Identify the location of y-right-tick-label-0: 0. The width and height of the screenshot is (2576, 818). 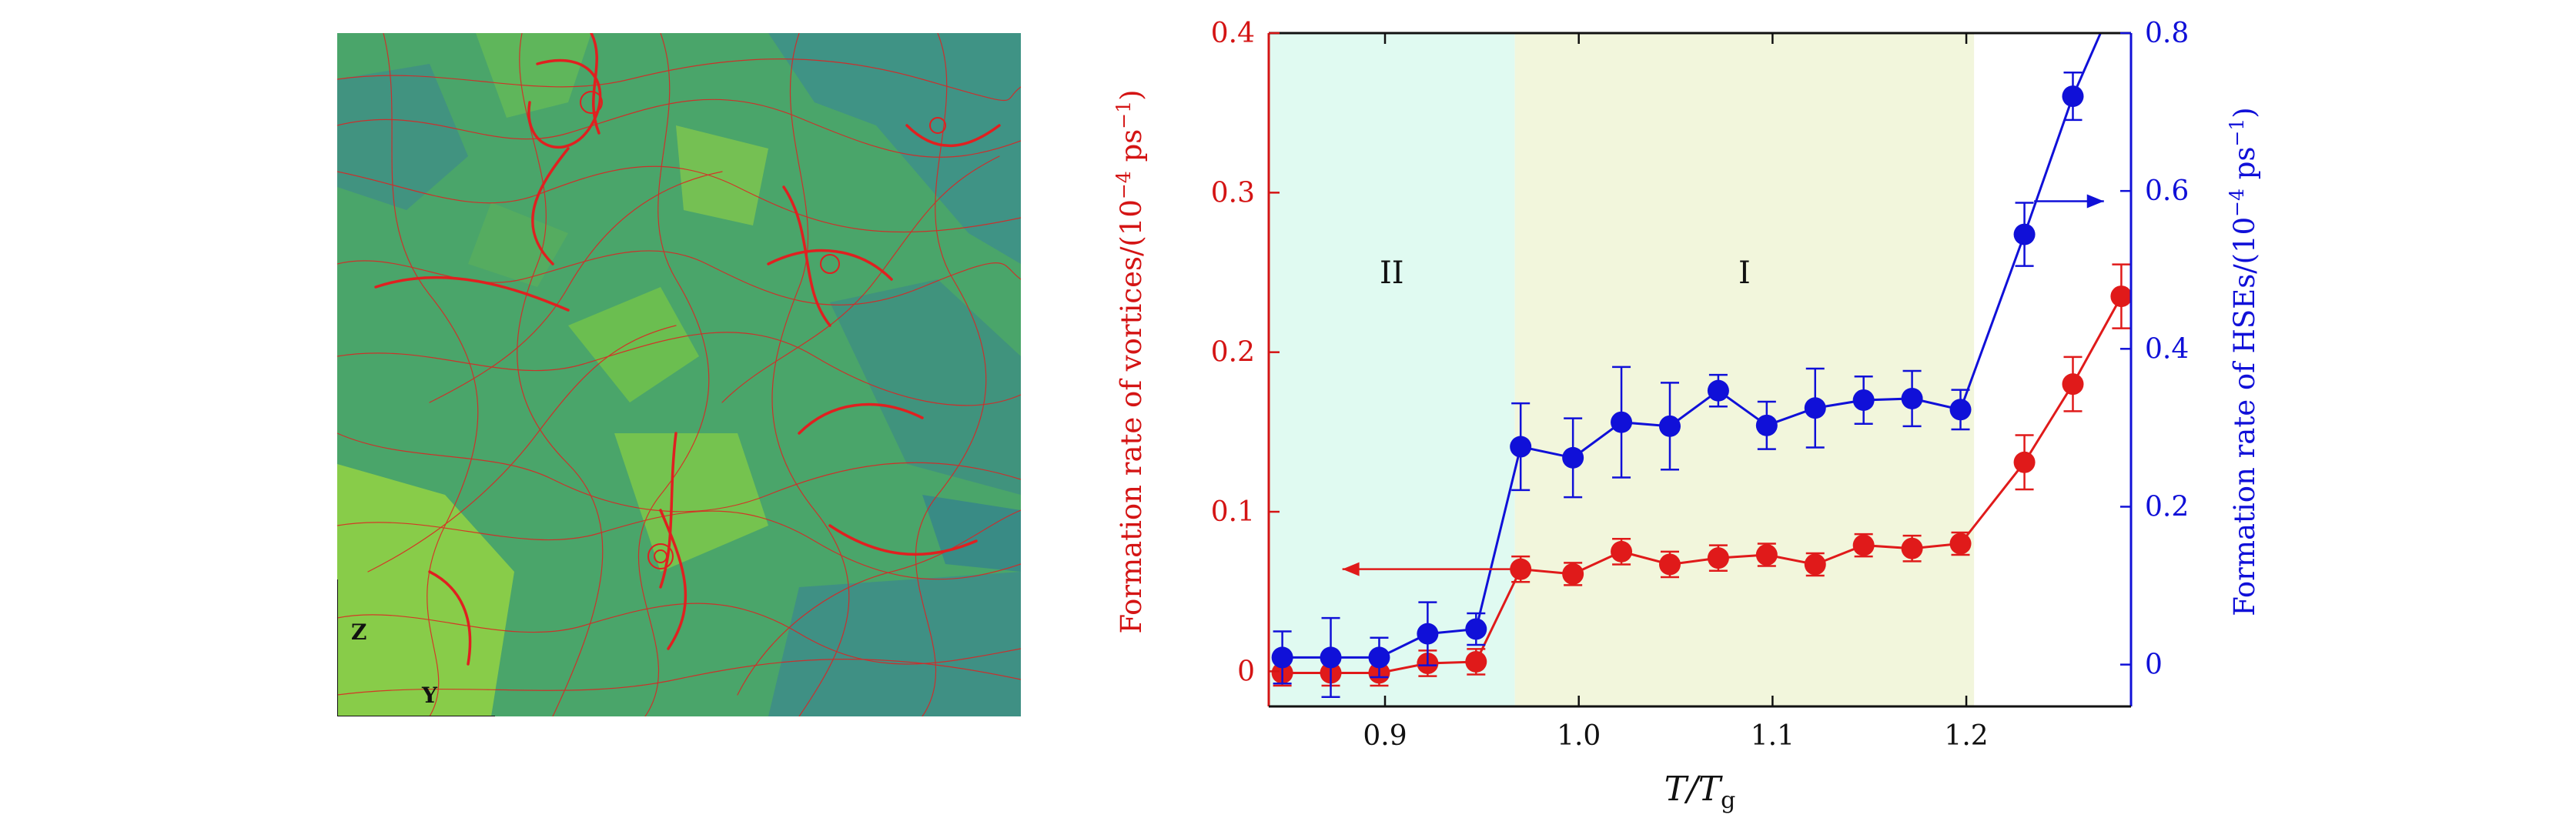
(2154, 665).